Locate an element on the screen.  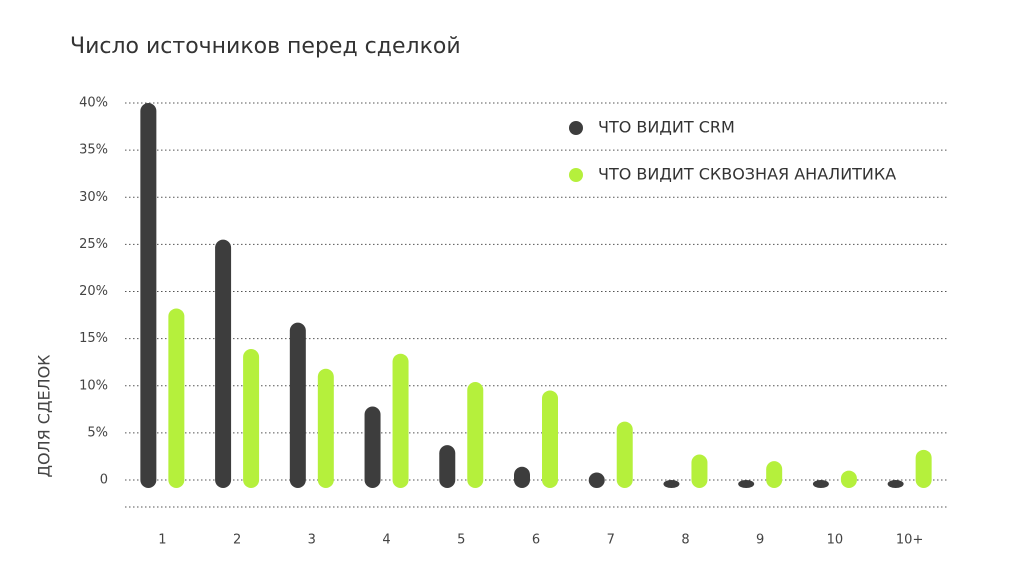
y-tick-label: 10% is located at coordinates (93, 385).